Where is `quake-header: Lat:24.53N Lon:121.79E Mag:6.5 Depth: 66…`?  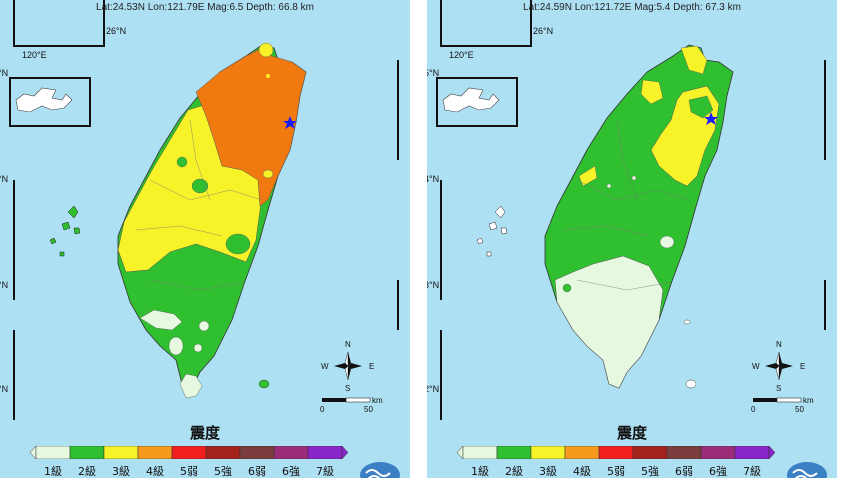 quake-header: Lat:24.53N Lon:121.79E Mag:6.5 Depth: 66… is located at coordinates (205, 7).